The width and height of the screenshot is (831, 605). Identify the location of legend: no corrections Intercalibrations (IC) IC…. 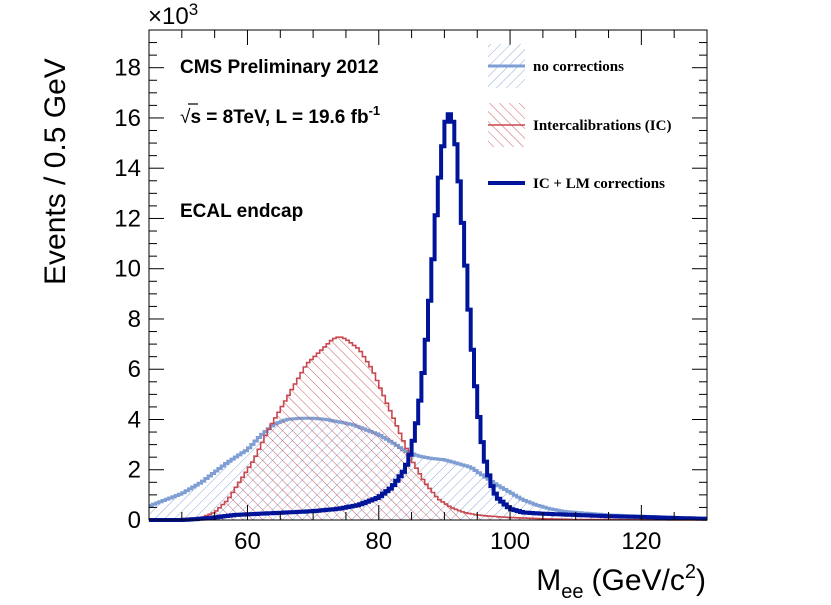
(579, 118).